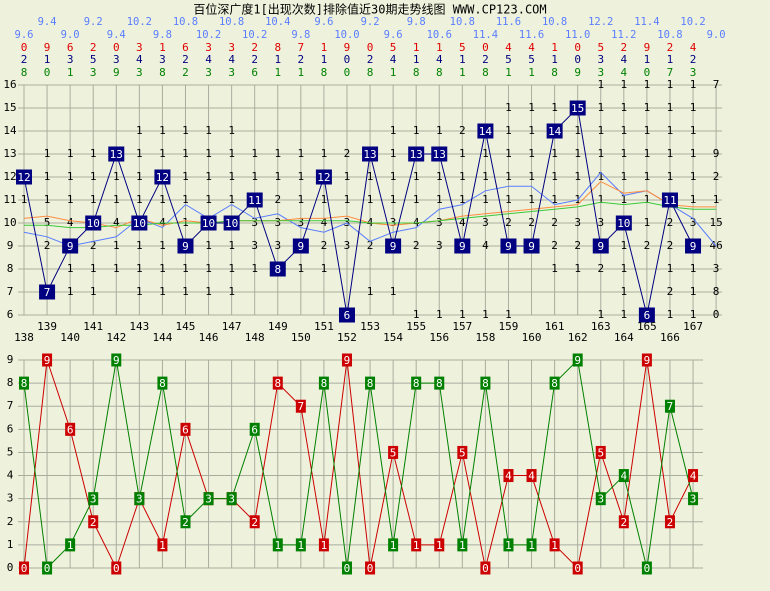  I want to click on draw-digit: 9, so click(347, 47).